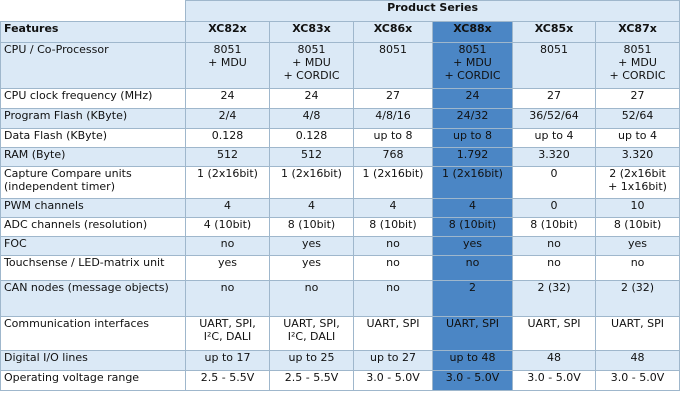  I want to click on spec-value-xc87x: 10, so click(637, 208).